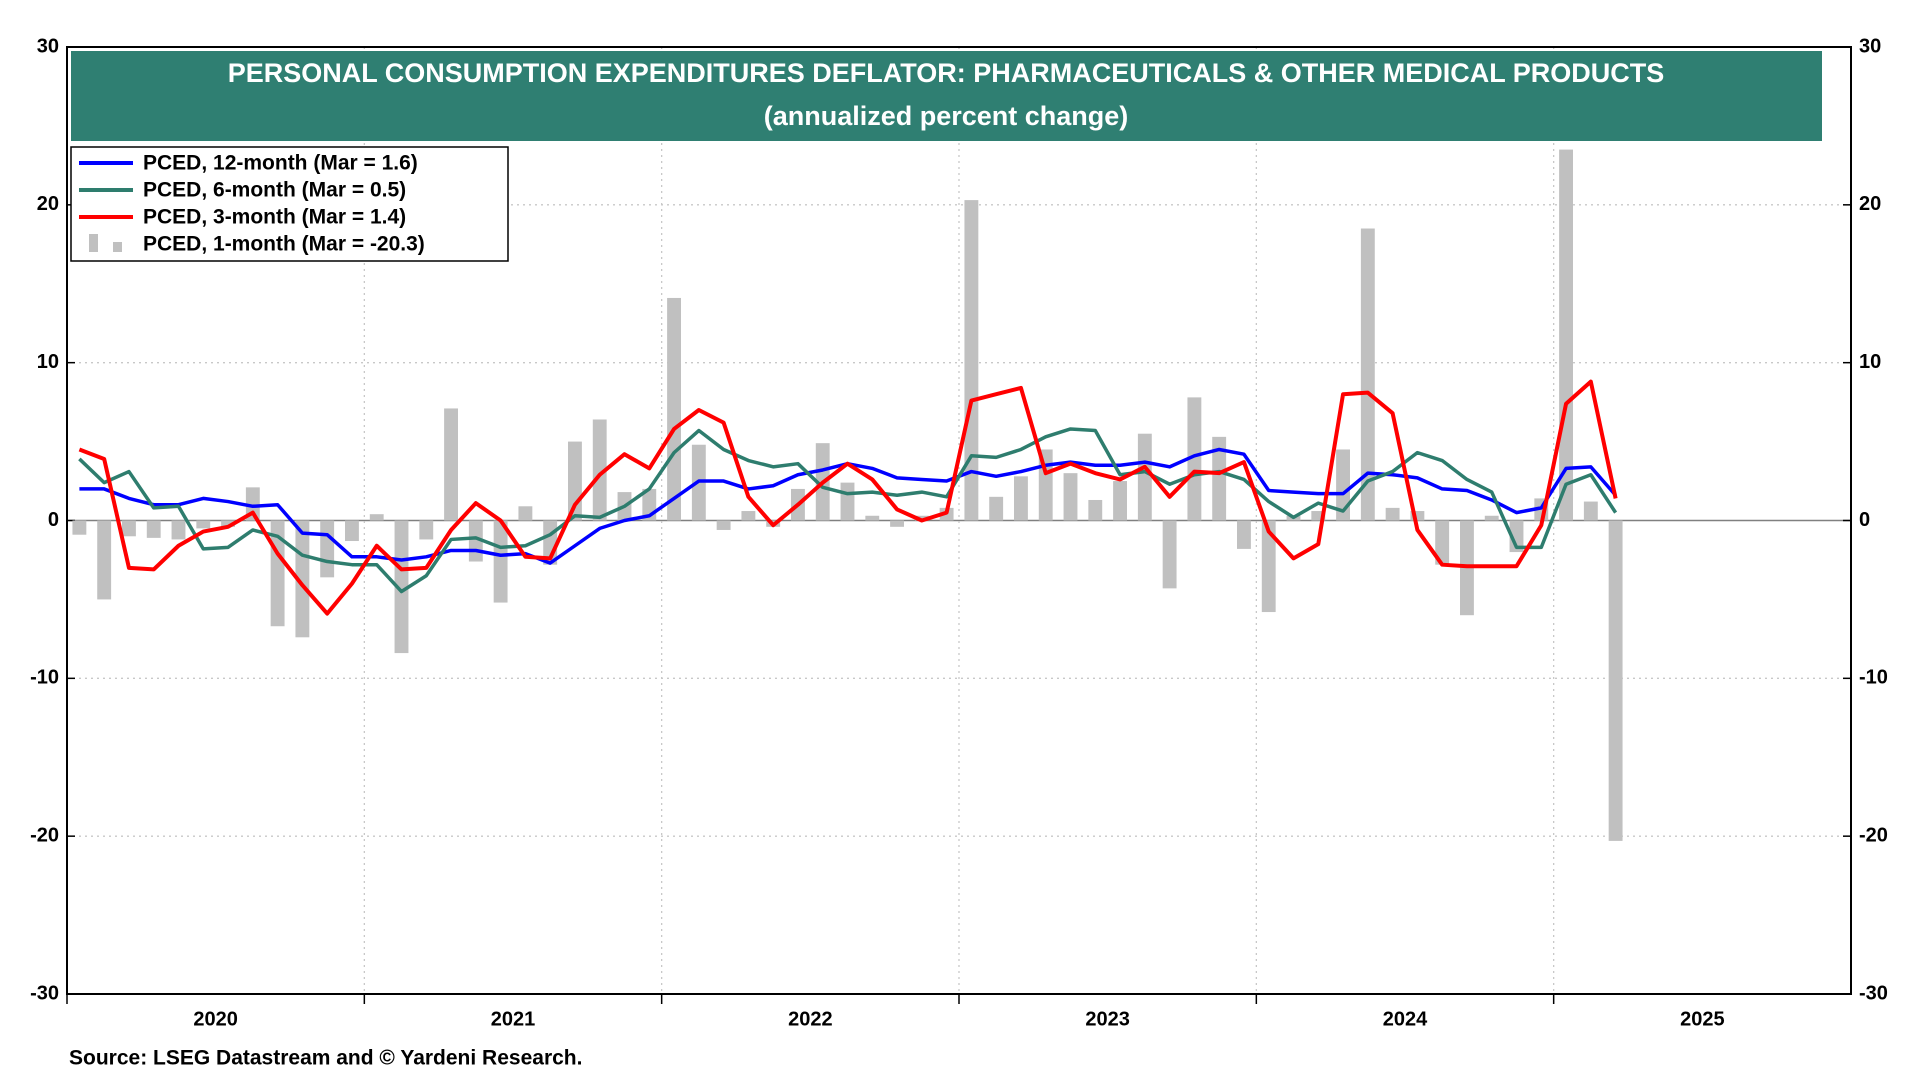 The height and width of the screenshot is (1085, 1920). Describe the element at coordinates (1873, 678) in the screenshot. I see `y2-tick-label: -10` at that location.